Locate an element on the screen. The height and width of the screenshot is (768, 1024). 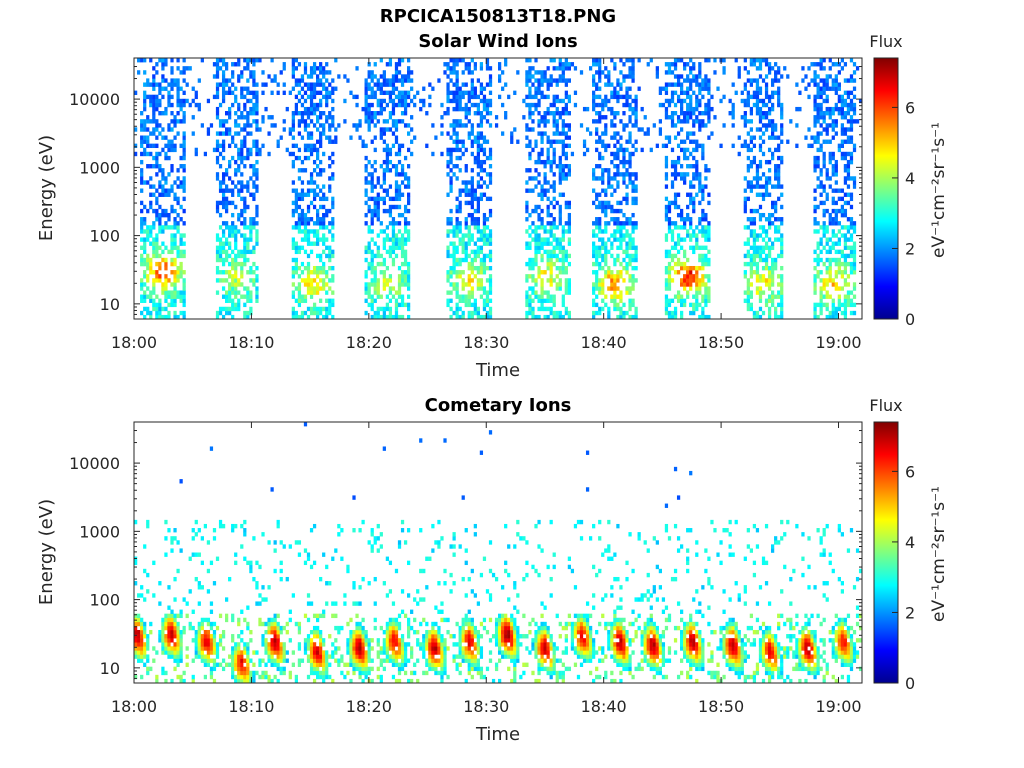
colorbar-tick-label: 6 is located at coordinates (910, 107).